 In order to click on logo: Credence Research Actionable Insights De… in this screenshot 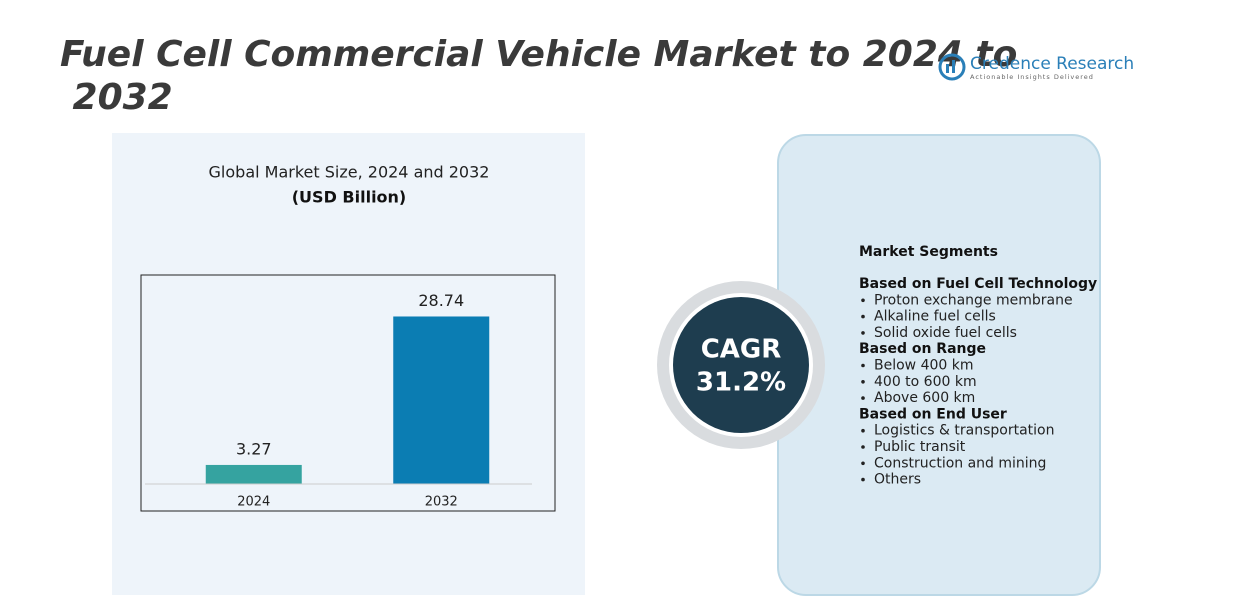, I will do `click(1036, 67)`.